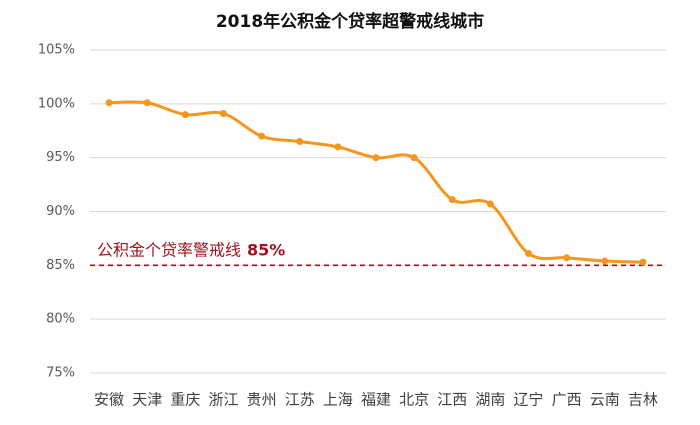 This screenshot has width=700, height=425. I want to click on x-tick-label: 江苏, so click(300, 400).